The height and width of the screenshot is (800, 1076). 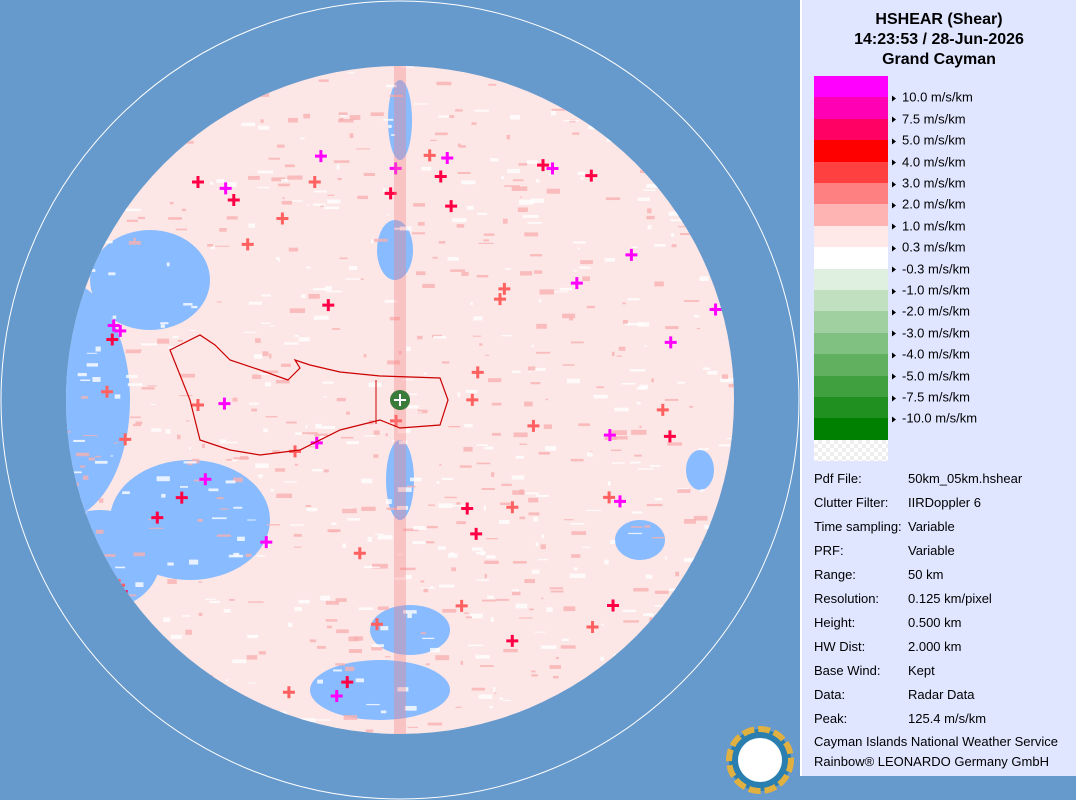 What do you see at coordinates (929, 118) in the screenshot?
I see `legend-label: 7.5 m/s/km` at bounding box center [929, 118].